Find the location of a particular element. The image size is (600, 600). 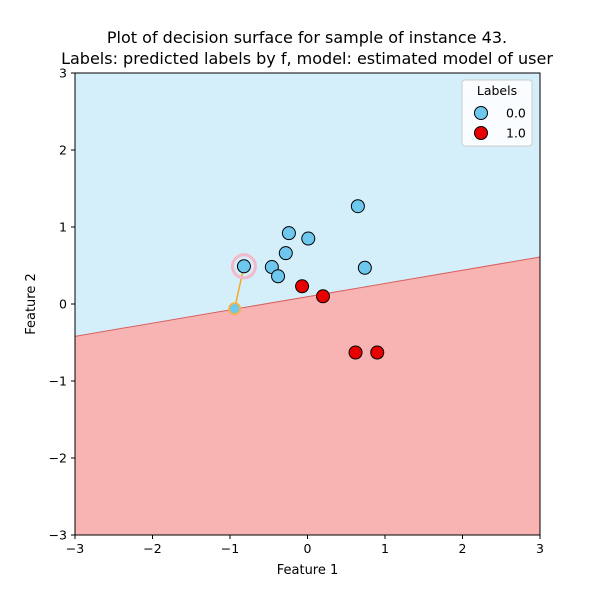

highlighted-instance-ring is located at coordinates (243, 266).